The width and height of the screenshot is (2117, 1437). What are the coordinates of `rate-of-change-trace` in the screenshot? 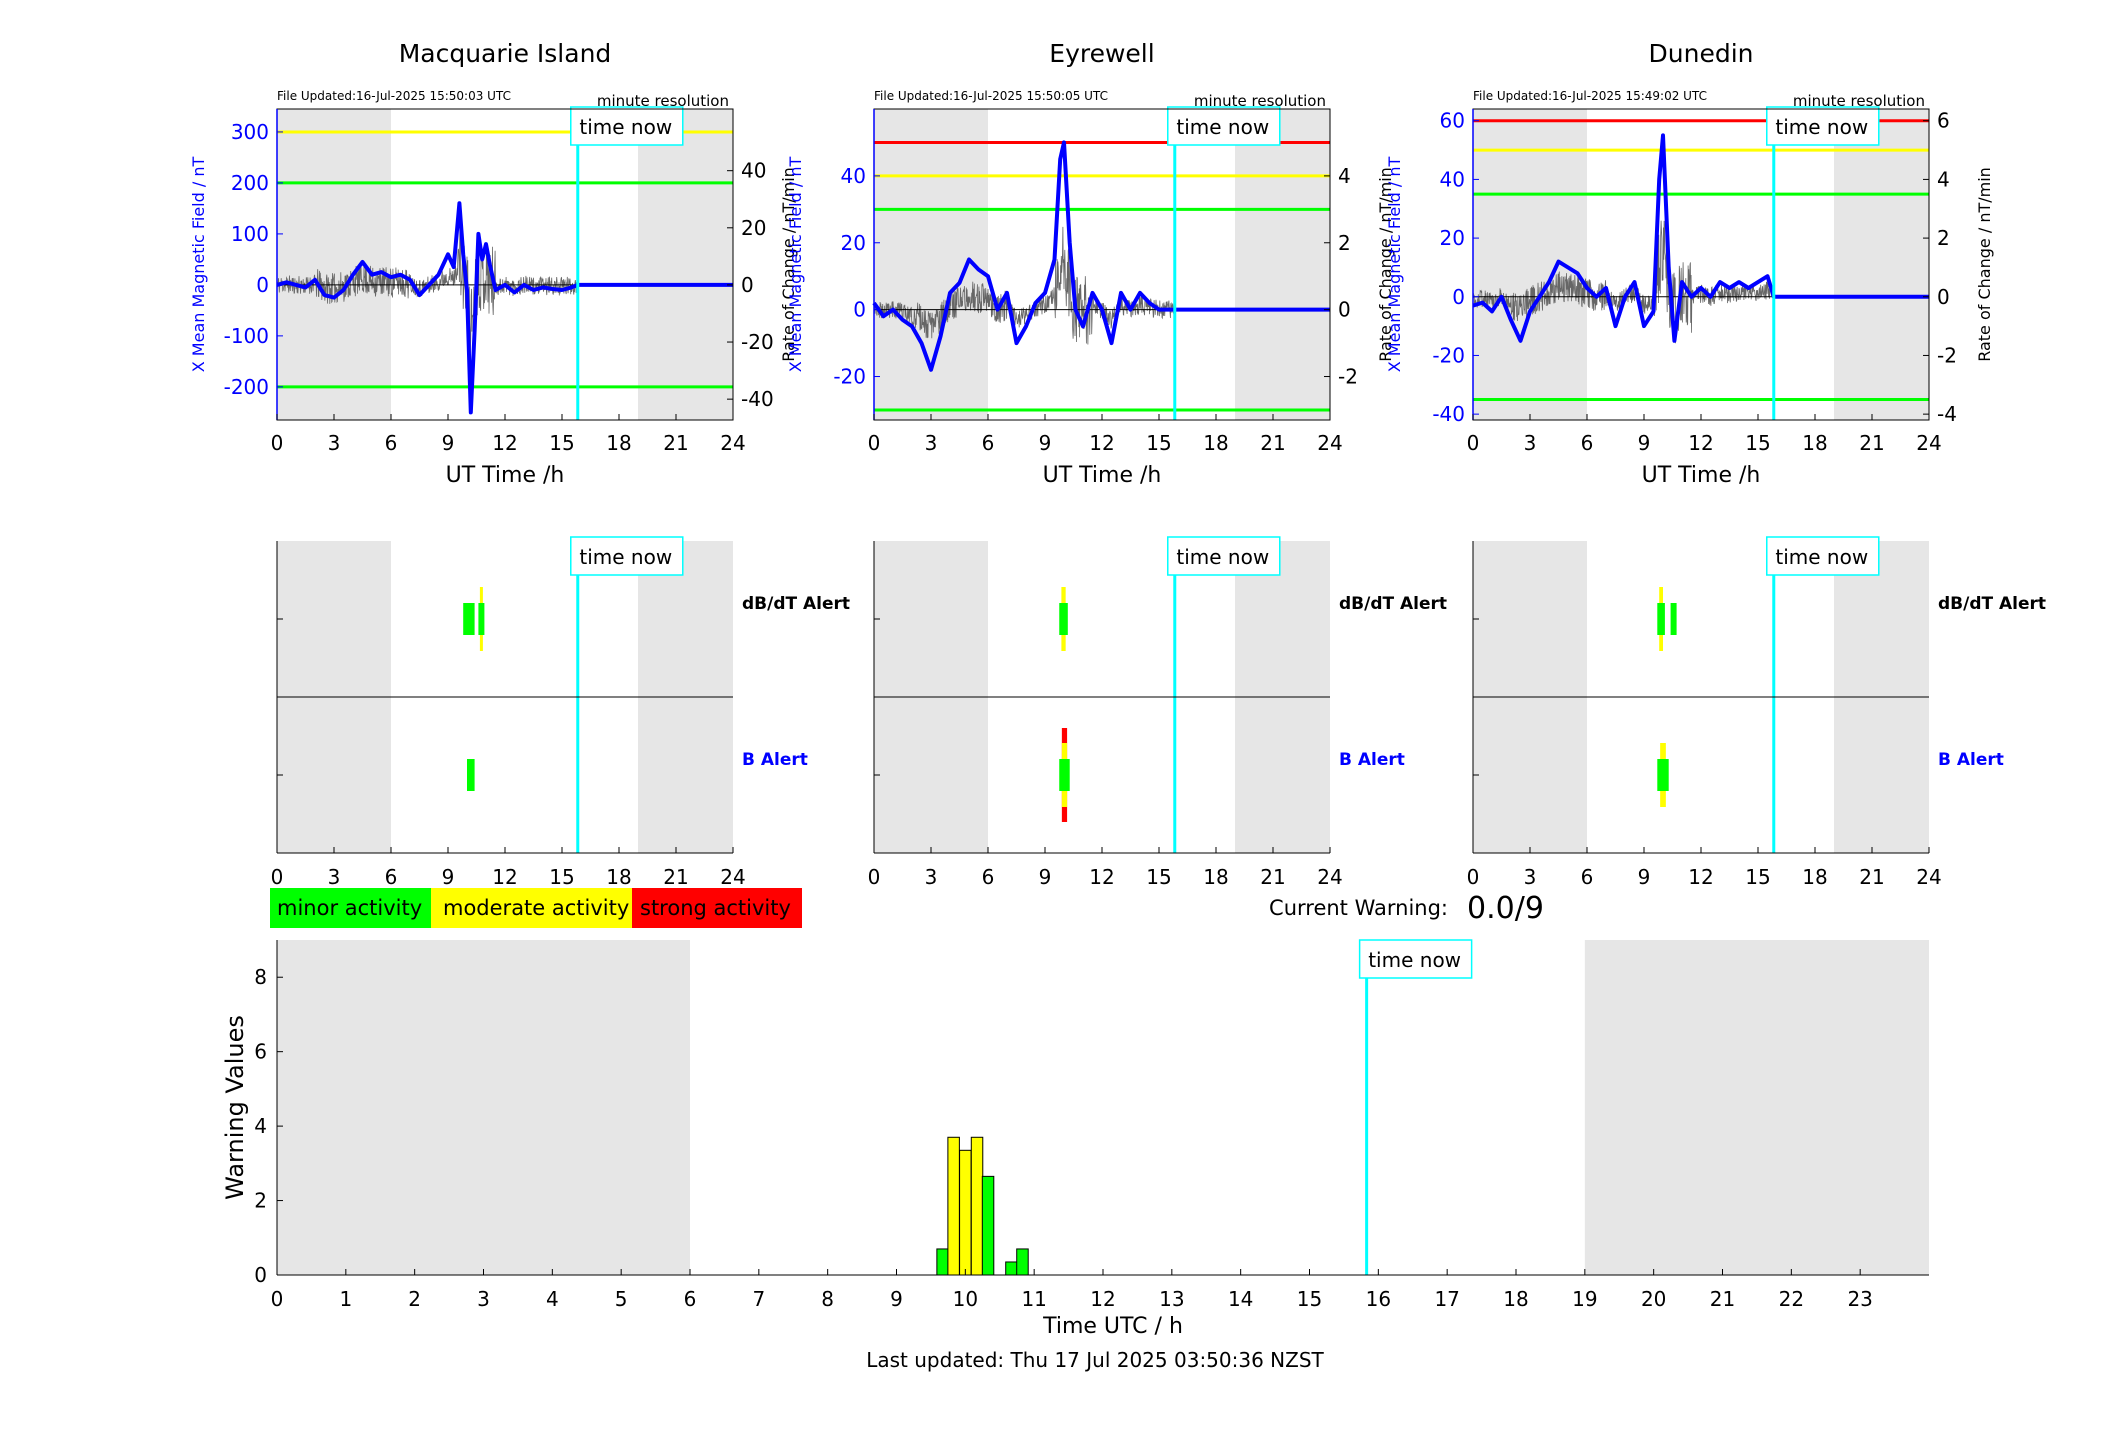 It's located at (1024, 285).